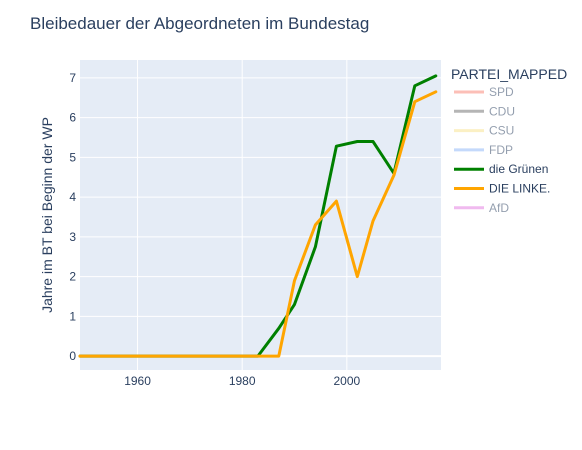  I want to click on legend-label-die-linke: DIE LINKE., so click(519, 189).